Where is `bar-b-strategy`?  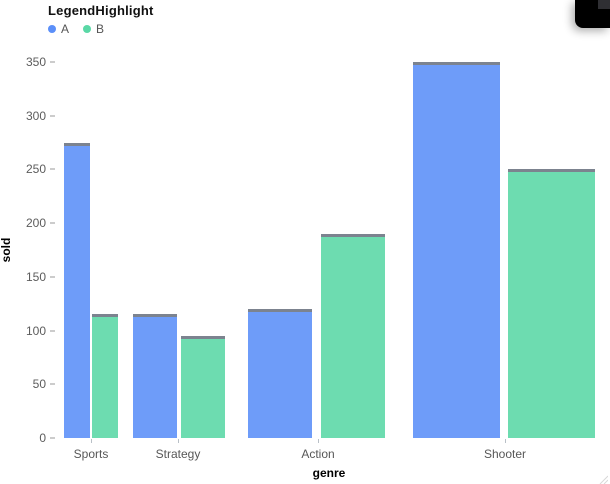 bar-b-strategy is located at coordinates (203, 386).